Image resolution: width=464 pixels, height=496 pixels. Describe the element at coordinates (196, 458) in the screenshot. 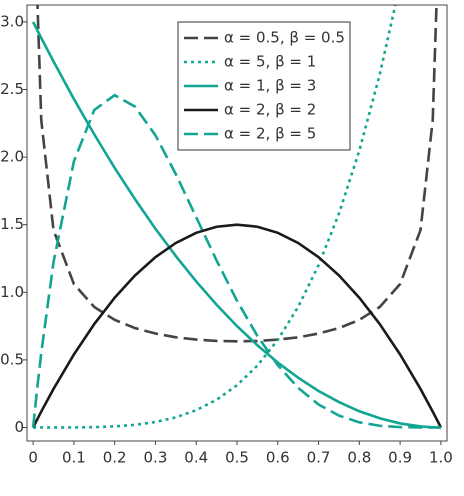

I see `x-tick-label: 0.4` at that location.